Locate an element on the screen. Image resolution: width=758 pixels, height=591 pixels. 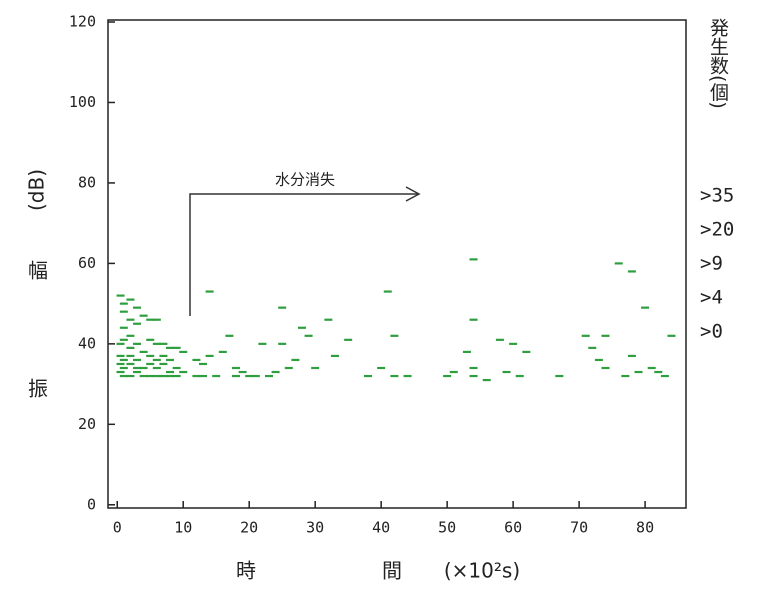
y-label: 幅 is located at coordinates (38, 271).